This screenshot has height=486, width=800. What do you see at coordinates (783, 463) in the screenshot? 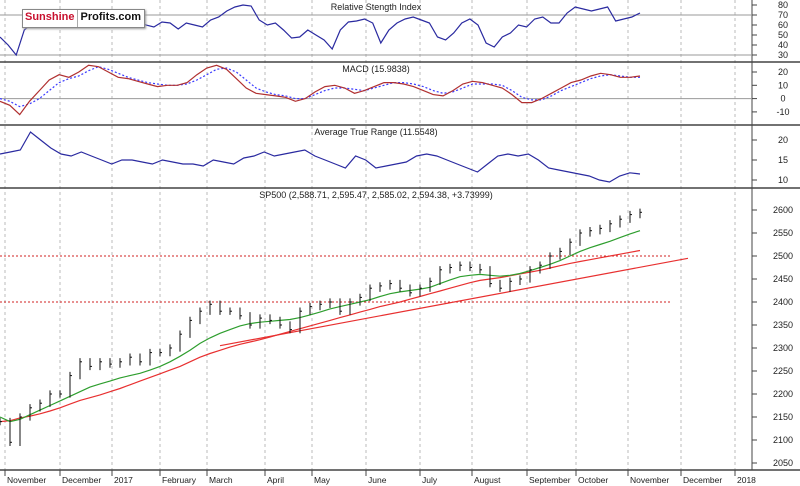
I see `y-tick-label: 2050` at bounding box center [783, 463].